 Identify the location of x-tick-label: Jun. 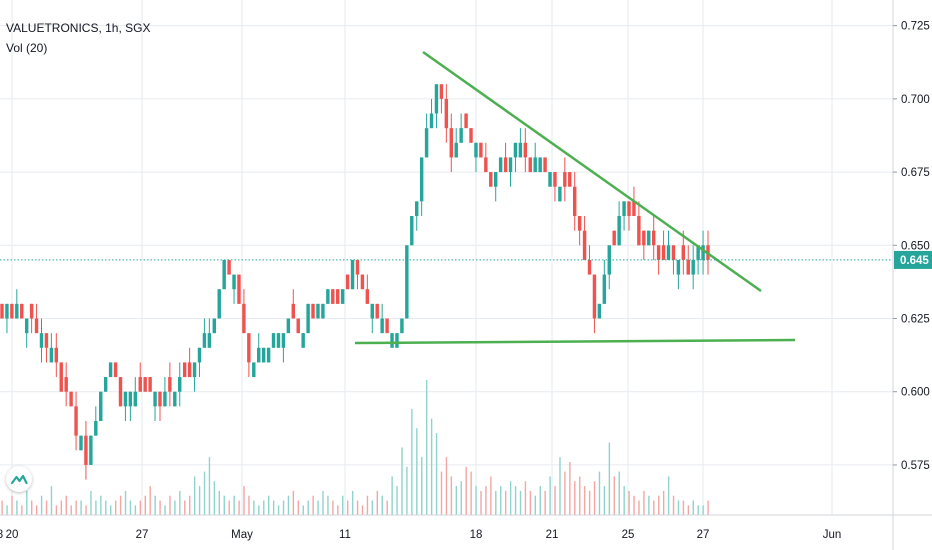
(832, 535).